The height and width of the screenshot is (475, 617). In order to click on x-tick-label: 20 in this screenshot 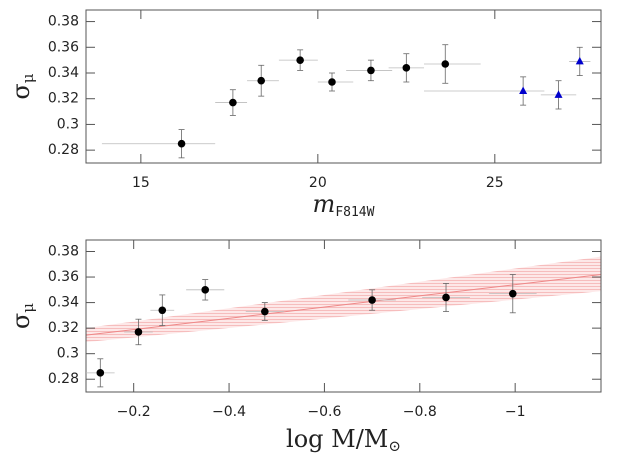, I will do `click(318, 183)`.